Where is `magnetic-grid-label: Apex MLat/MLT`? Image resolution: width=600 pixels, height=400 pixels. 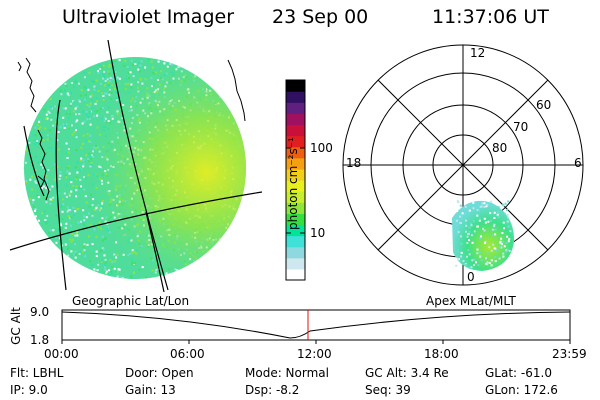 magnetic-grid-label: Apex MLat/MLT is located at coordinates (471, 301).